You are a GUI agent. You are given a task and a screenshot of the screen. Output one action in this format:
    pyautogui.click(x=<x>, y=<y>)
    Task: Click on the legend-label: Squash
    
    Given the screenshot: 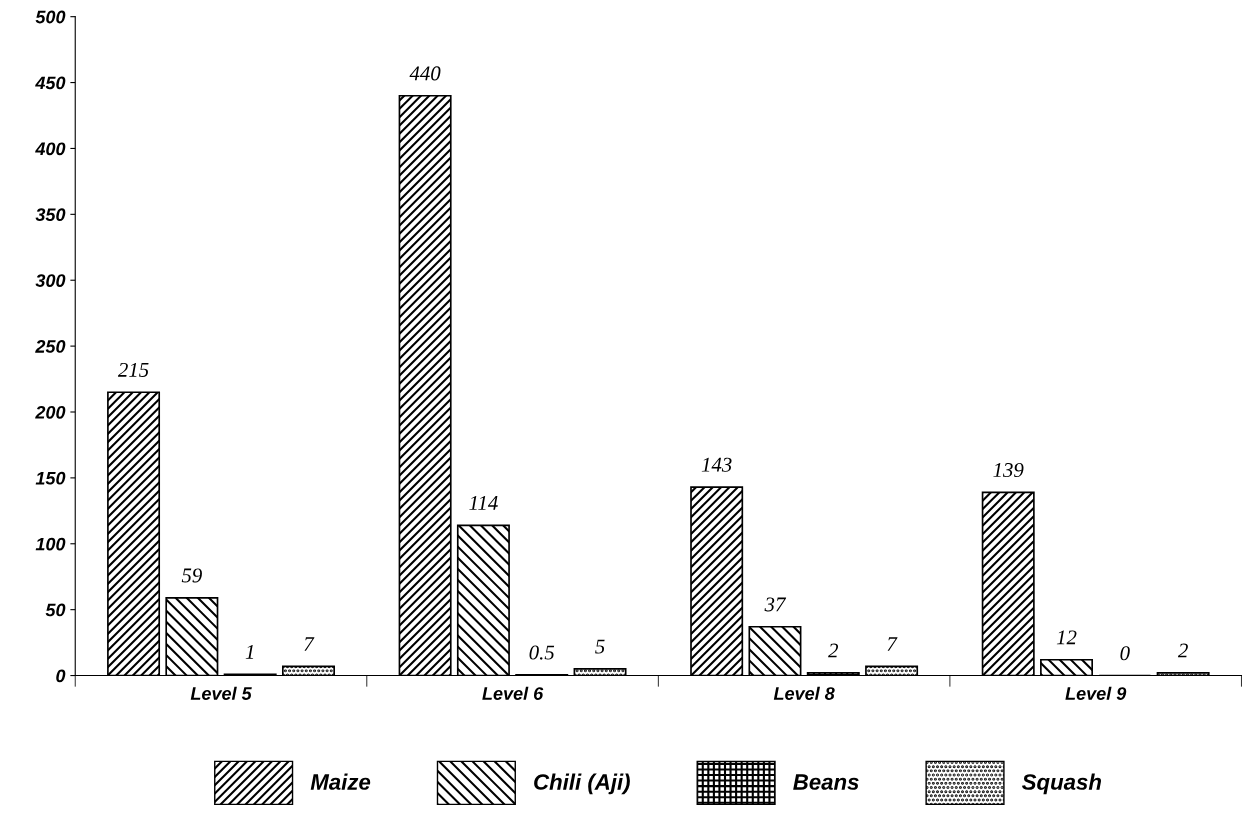 What is the action you would take?
    pyautogui.click(x=1061, y=784)
    